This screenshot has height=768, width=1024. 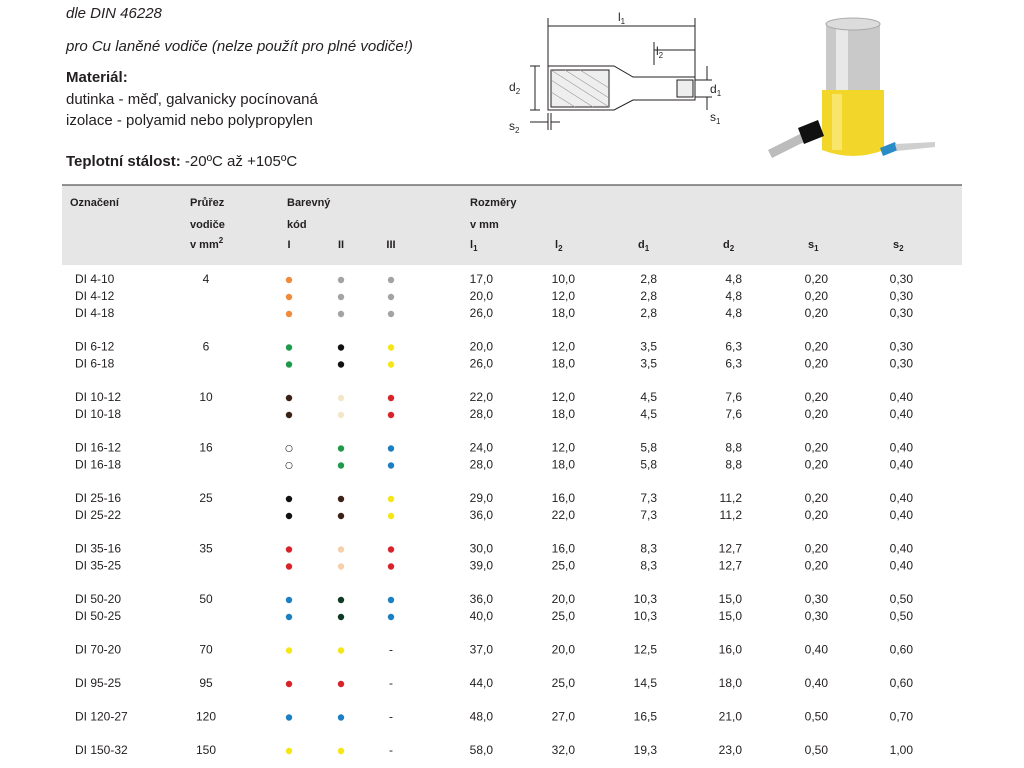 I want to click on symbol-label: l1, so click(x=474, y=246).